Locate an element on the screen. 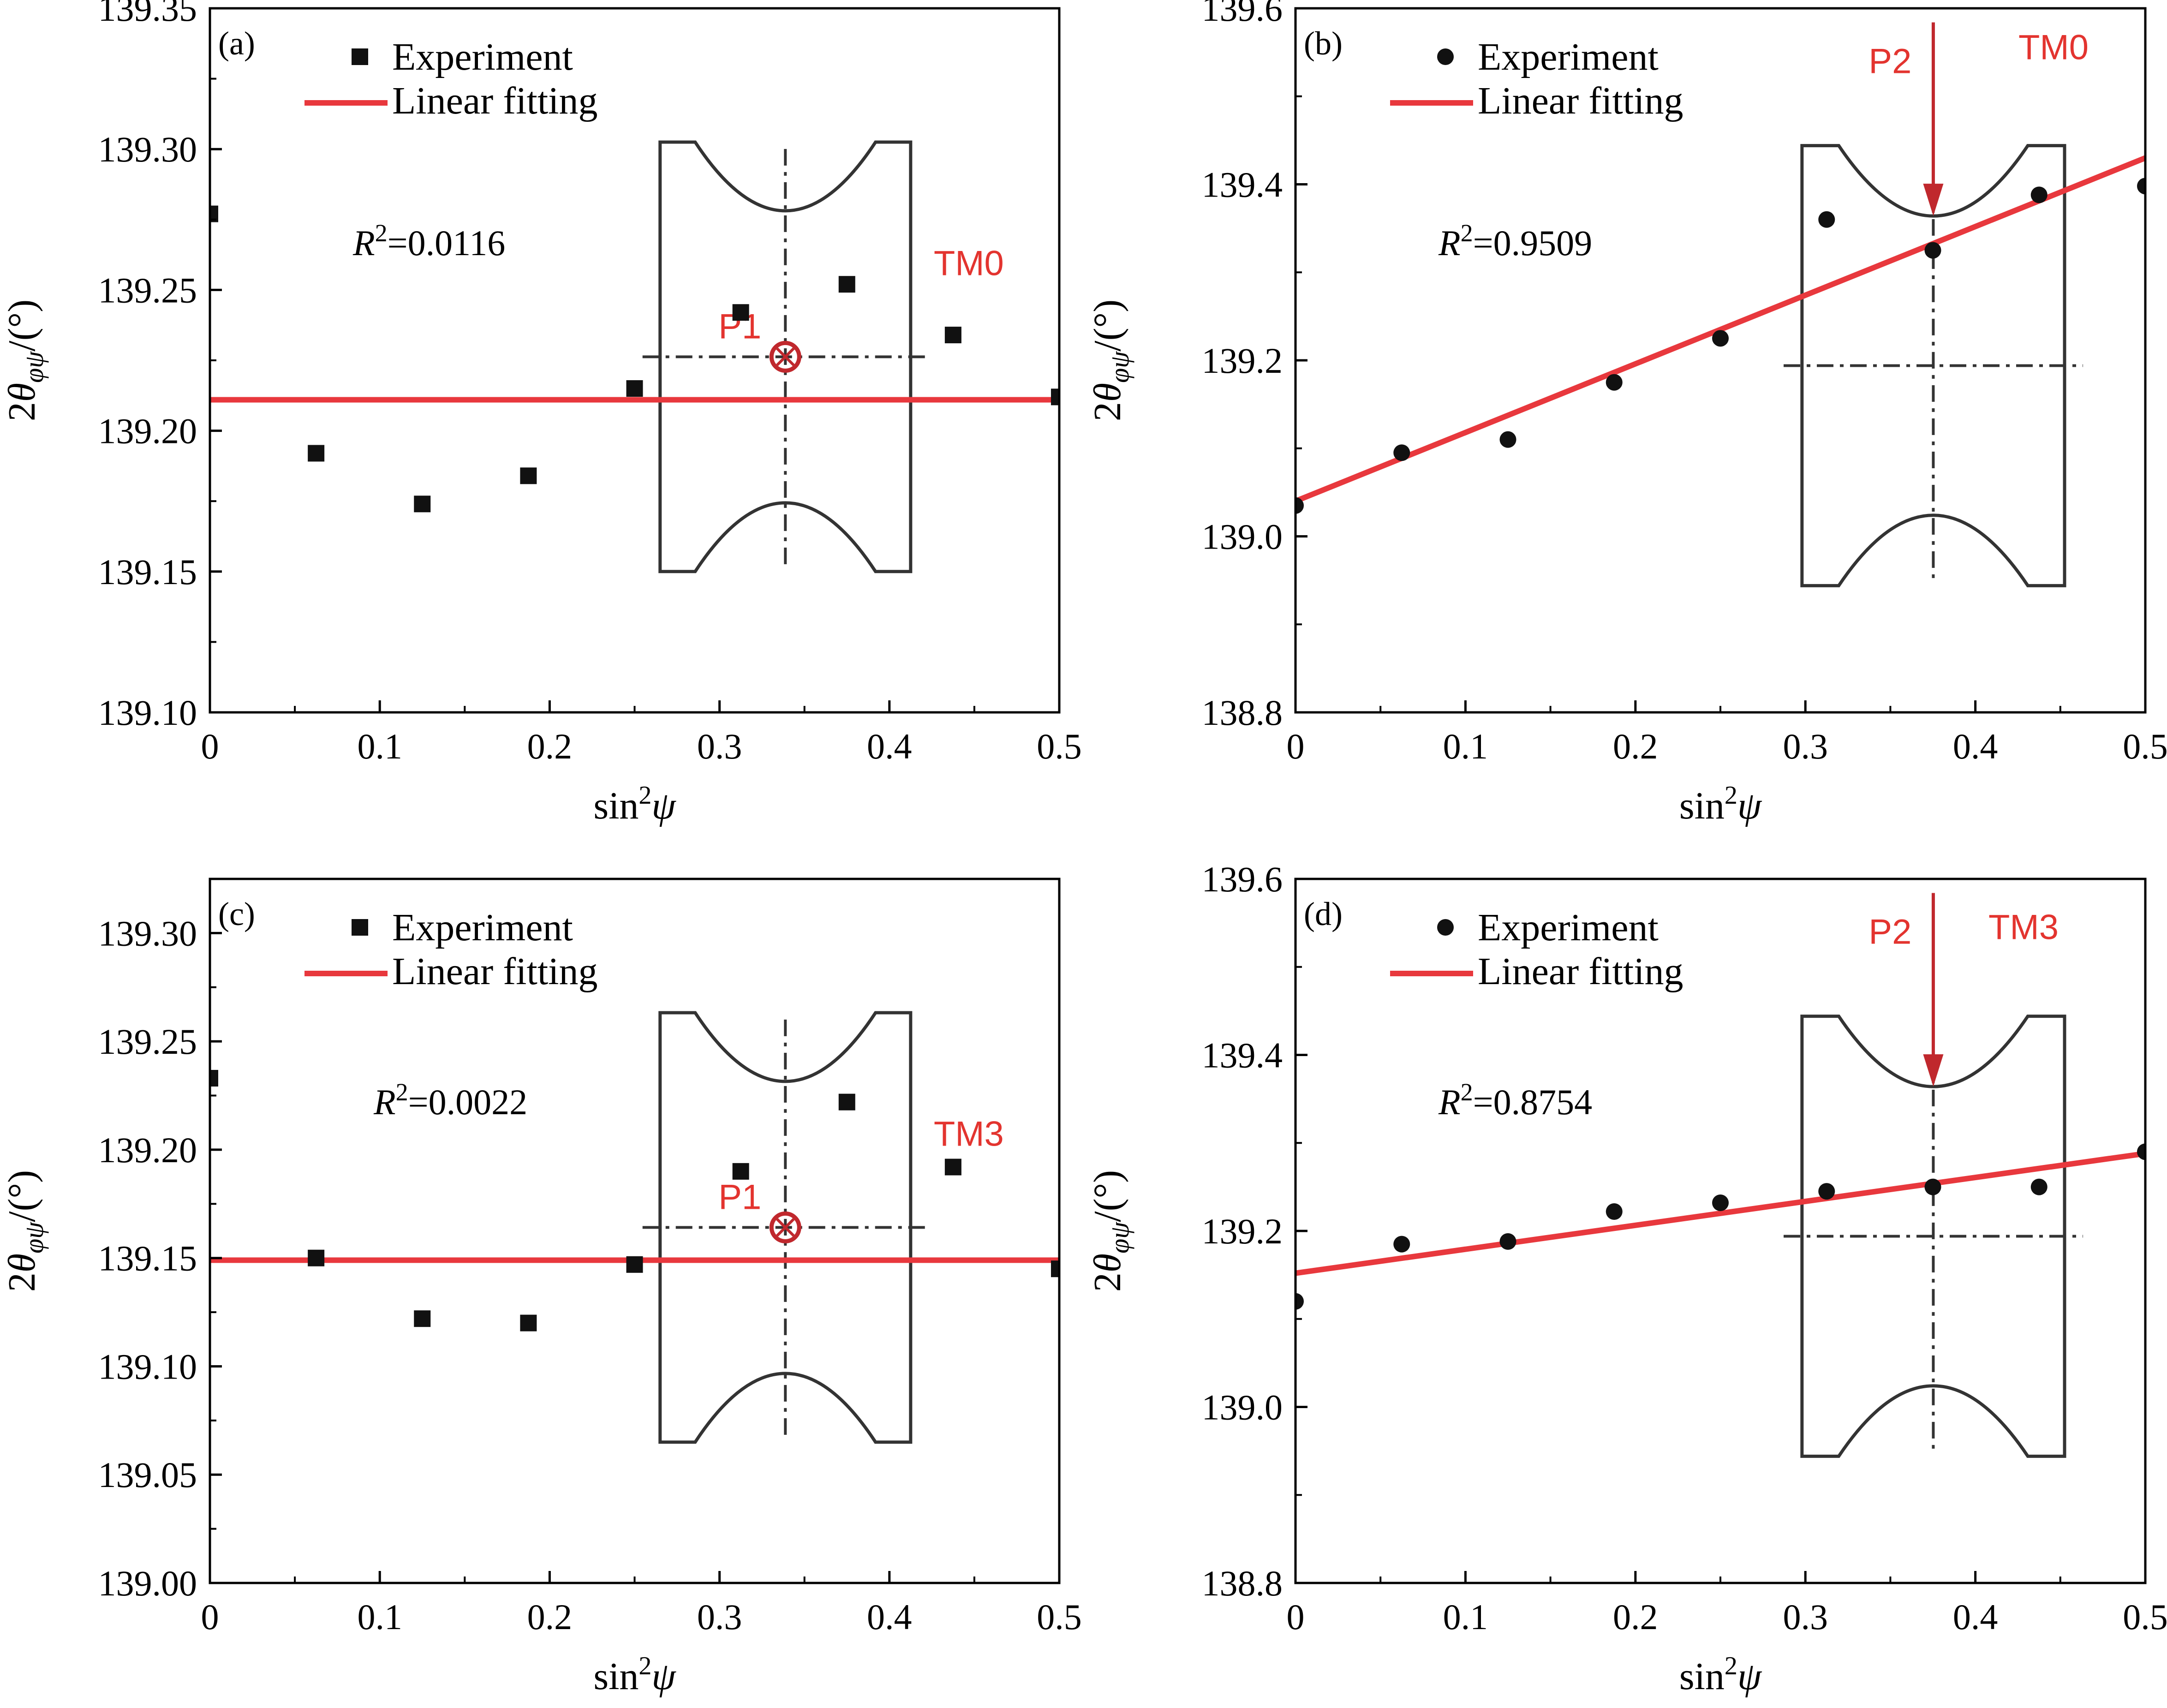  r-squared-label: R2=0.8754 is located at coordinates (1515, 1100).